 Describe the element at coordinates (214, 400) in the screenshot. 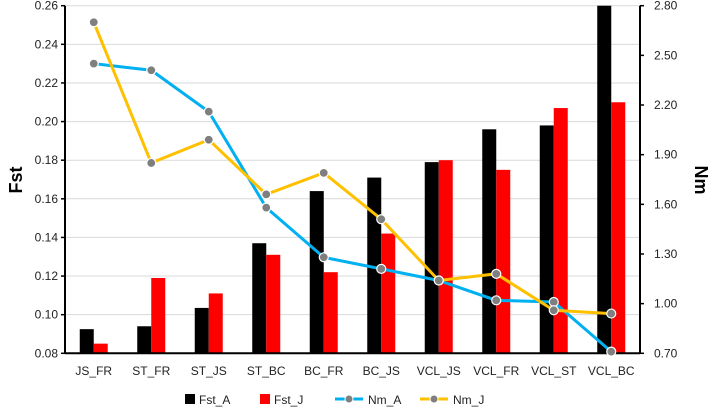

I see `legend-label-Fst_A: Fst_A` at that location.